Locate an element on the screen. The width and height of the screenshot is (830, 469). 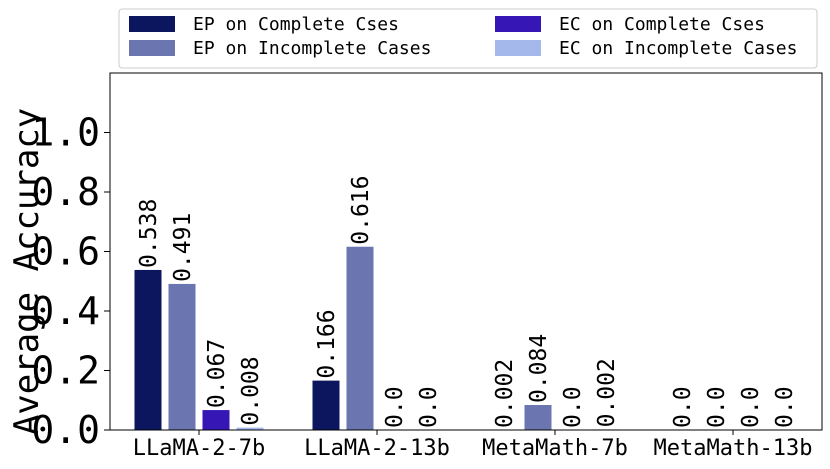
legend-label-4: EC on Incomplete Cases is located at coordinates (678, 48).